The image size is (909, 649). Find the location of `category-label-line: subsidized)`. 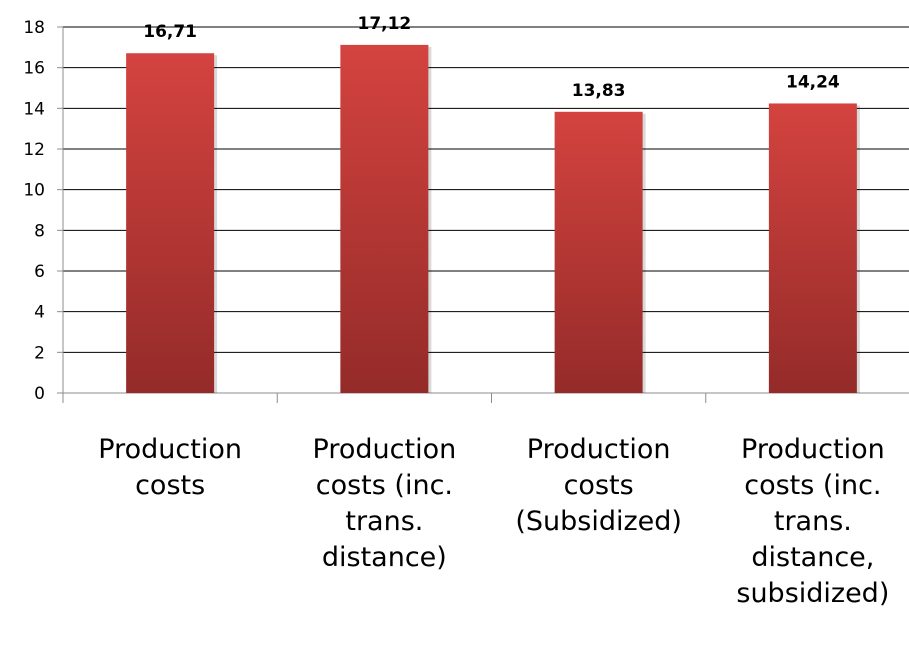

category-label-line: subsidized) is located at coordinates (812, 593).